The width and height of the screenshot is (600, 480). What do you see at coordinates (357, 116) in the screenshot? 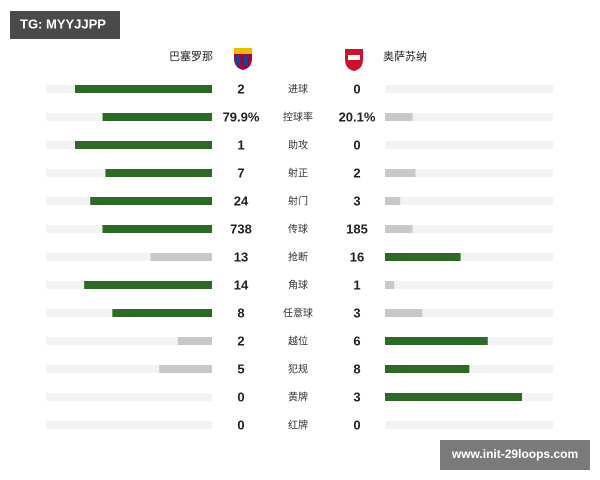
I see `away-value: 20.1%` at bounding box center [357, 116].